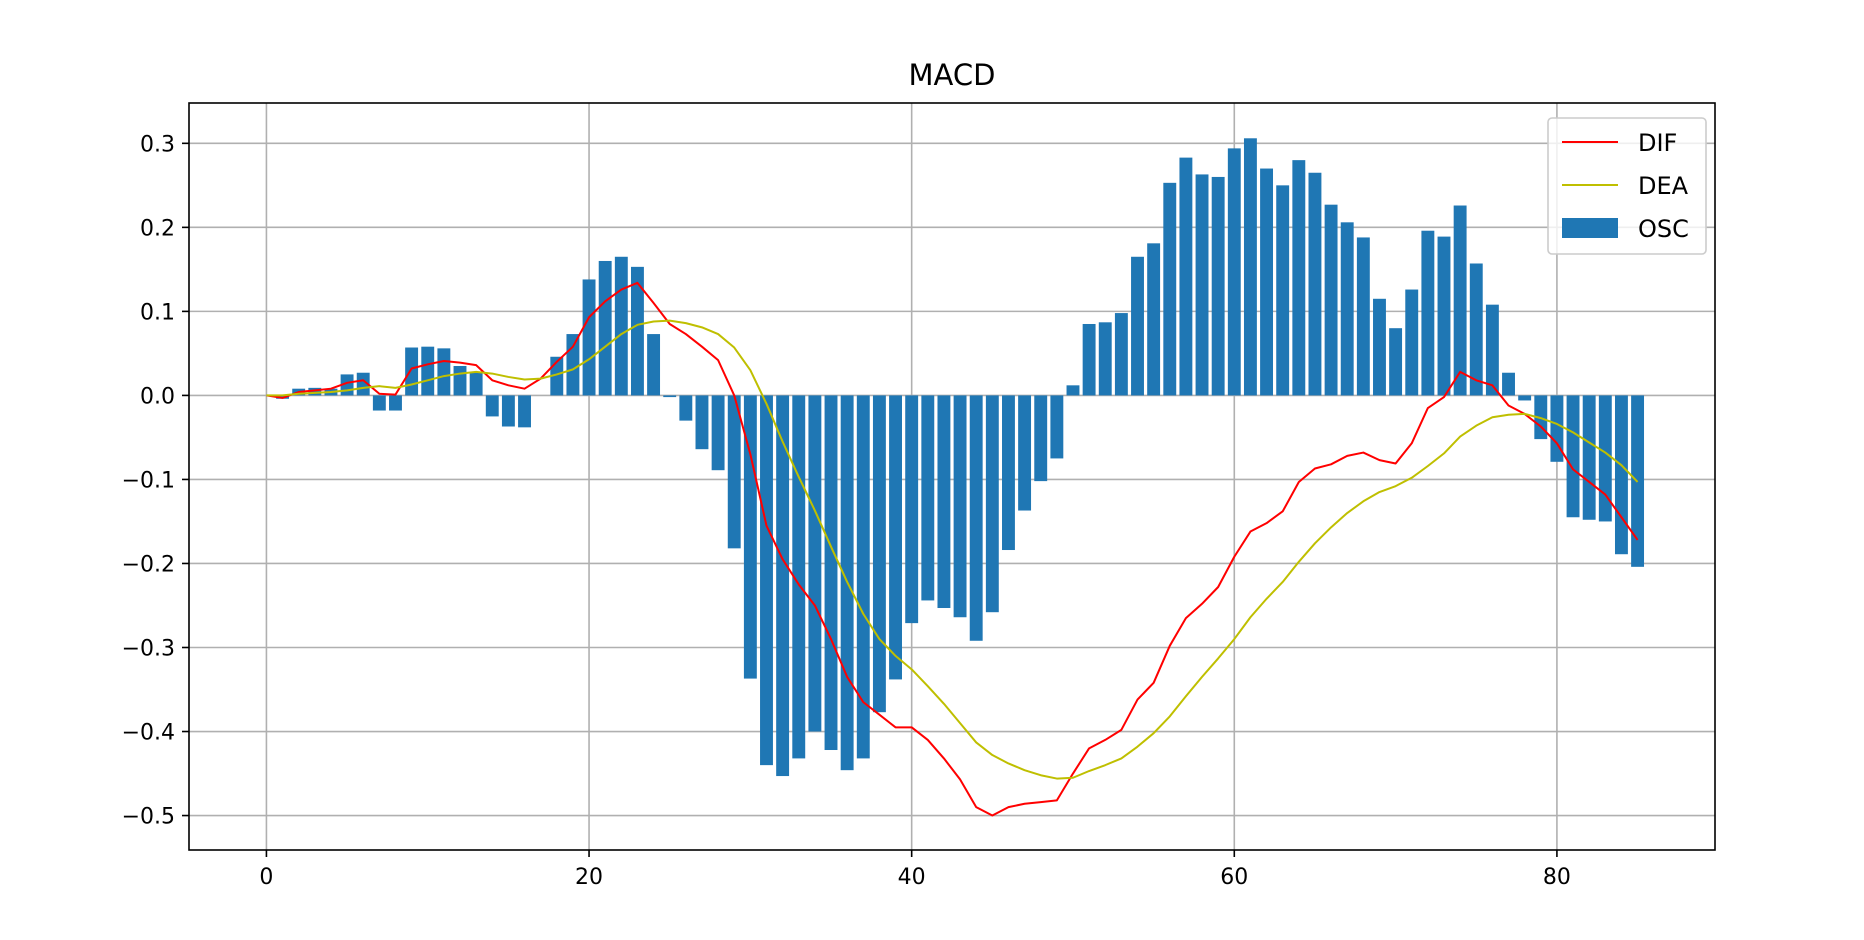 The width and height of the screenshot is (1864, 940). I want to click on y-tick-label: 0.0, so click(157, 396).